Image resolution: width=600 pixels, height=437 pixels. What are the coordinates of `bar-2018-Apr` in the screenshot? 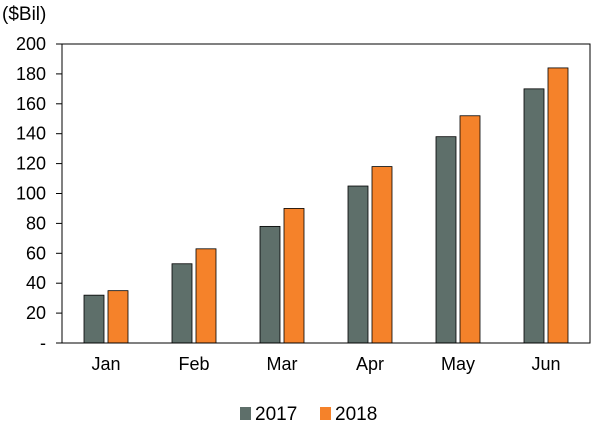 It's located at (382, 255).